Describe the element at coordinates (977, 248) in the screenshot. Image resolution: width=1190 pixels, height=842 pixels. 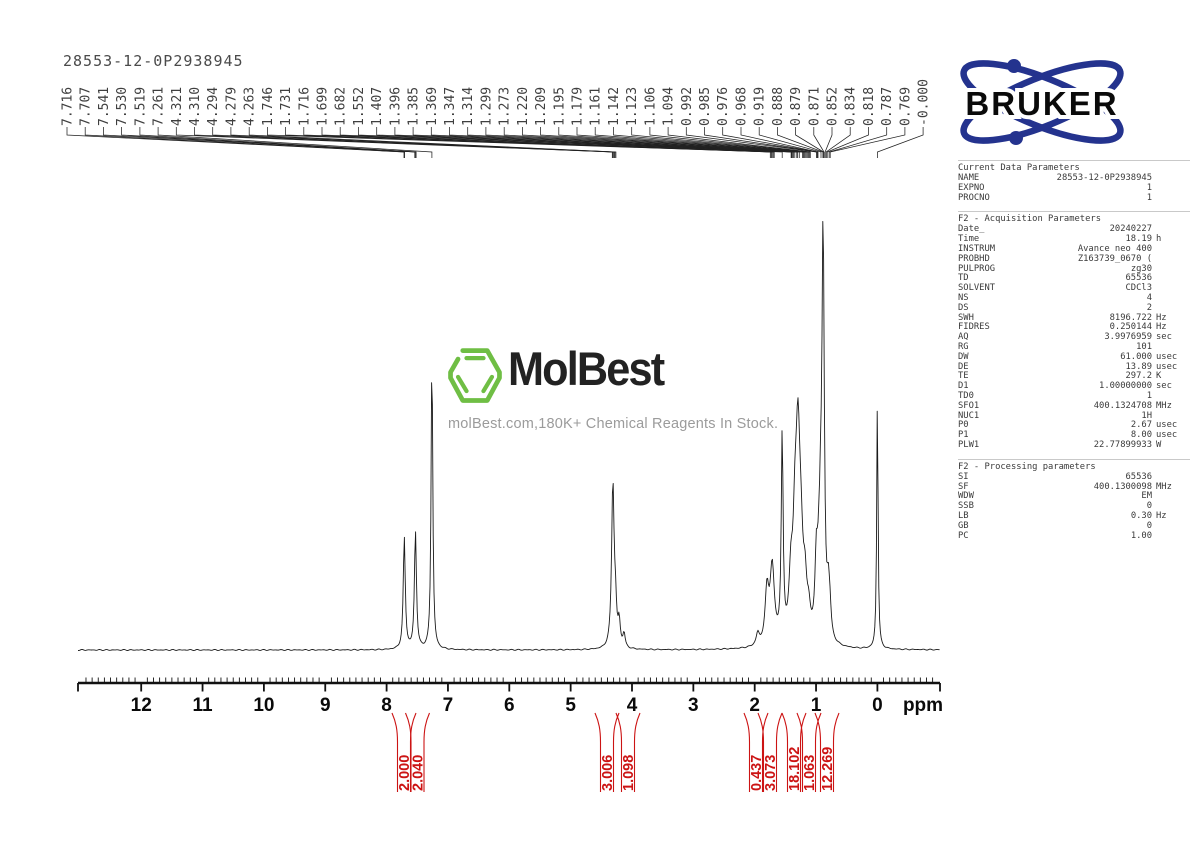
I see `param-name: INSTRUM` at that location.